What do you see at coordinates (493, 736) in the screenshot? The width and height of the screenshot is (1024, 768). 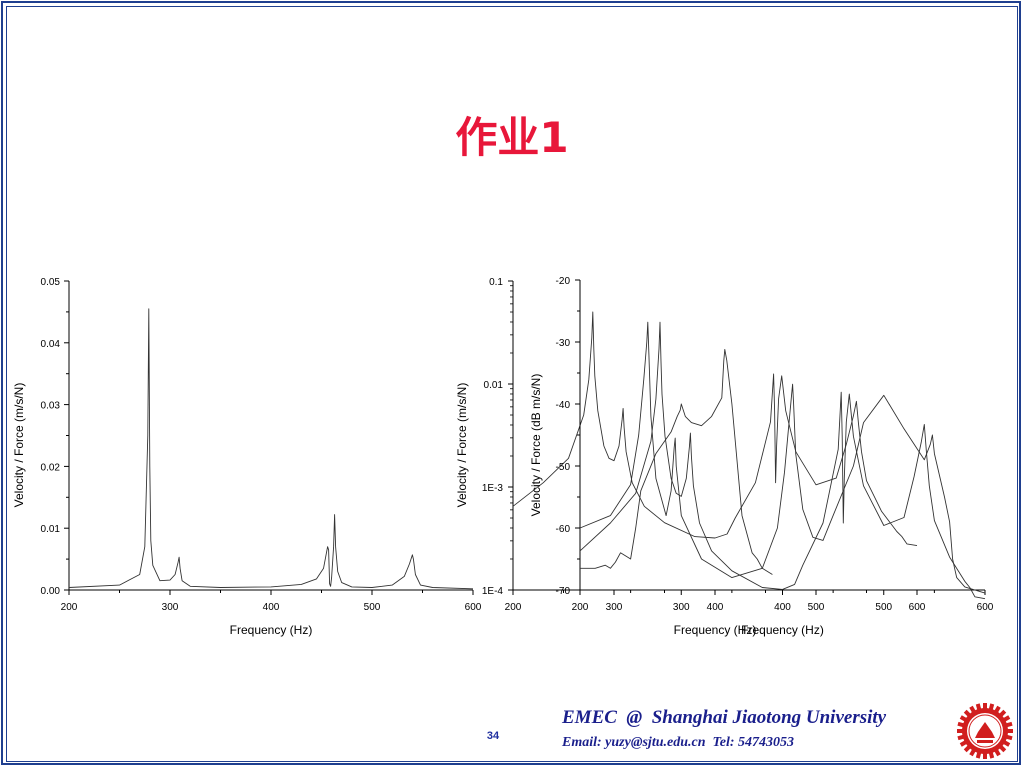 I see `page-number: 34` at bounding box center [493, 736].